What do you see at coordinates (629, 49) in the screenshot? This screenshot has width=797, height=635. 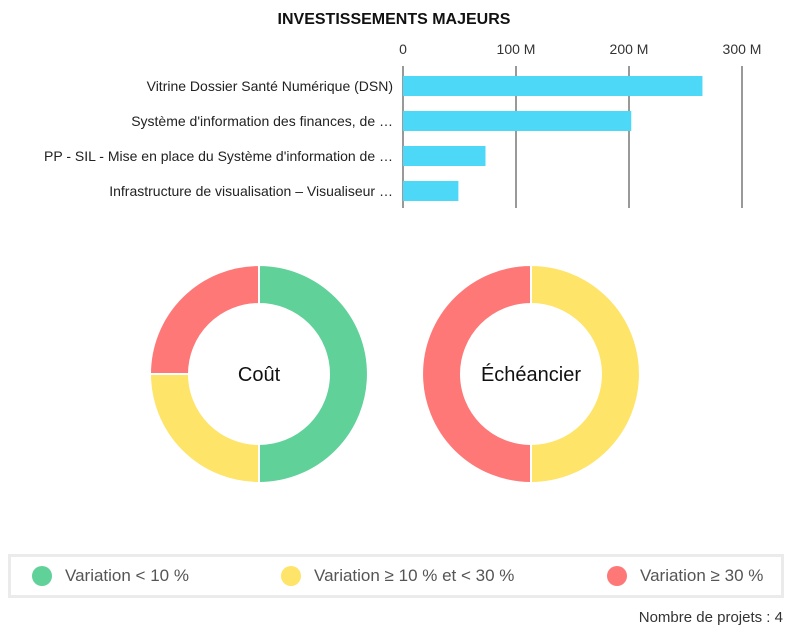 I see `x-tick-label: 200 M` at bounding box center [629, 49].